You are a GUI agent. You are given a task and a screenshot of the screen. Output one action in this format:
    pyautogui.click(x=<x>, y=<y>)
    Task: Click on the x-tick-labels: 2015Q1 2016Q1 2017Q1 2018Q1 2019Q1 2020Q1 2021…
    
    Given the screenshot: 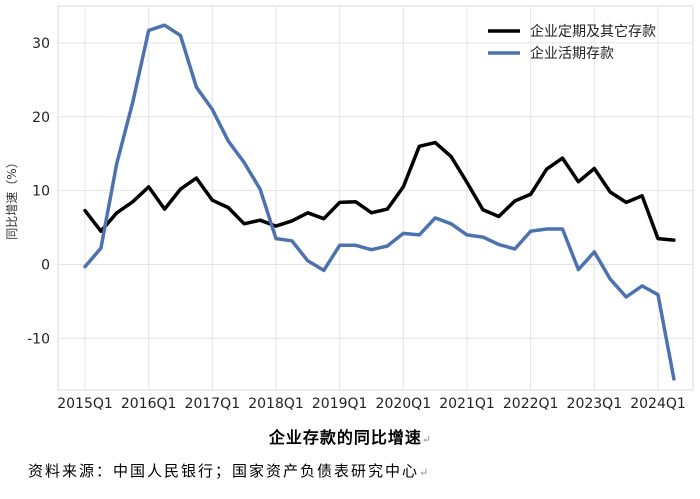 What is the action you would take?
    pyautogui.click(x=371, y=404)
    